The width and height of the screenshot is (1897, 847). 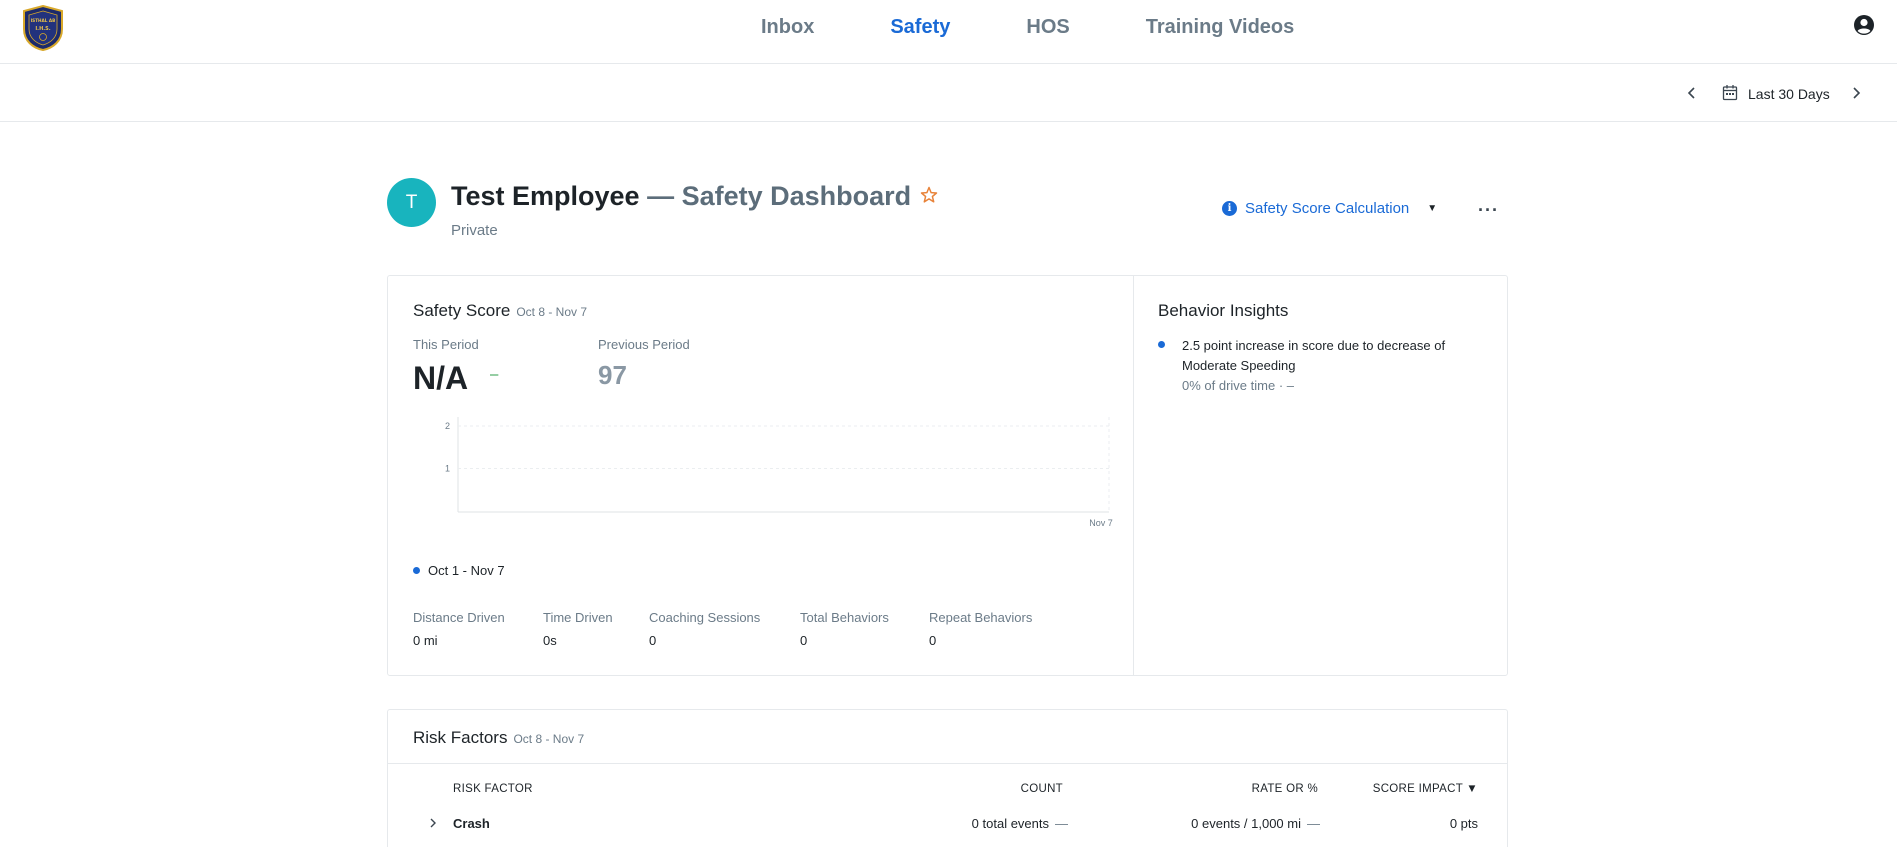 What do you see at coordinates (494, 374) in the screenshot?
I see `this-period-delta: –` at bounding box center [494, 374].